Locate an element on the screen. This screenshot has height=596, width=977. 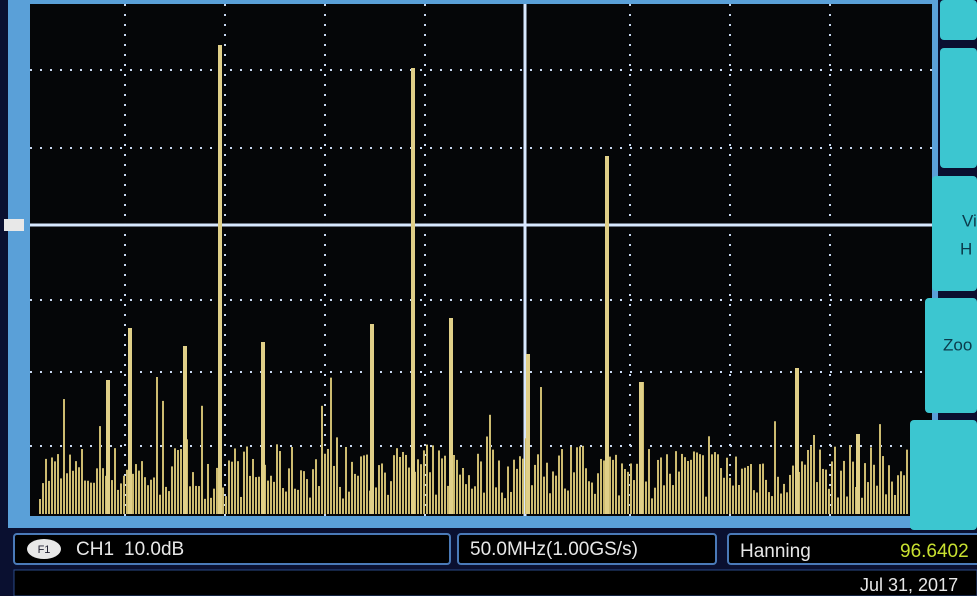
date-label: Jul 31, 2017 is located at coordinates (909, 585).